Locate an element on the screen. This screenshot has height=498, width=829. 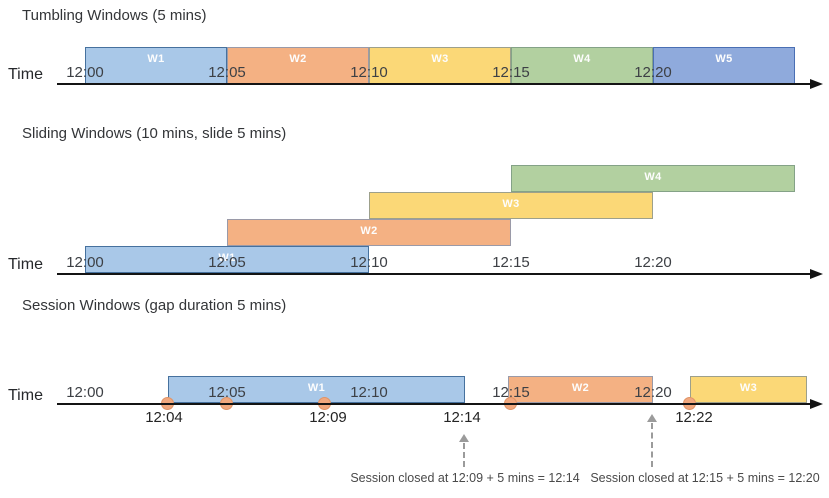
sliding-title: Sliding Windows (10 mins, slide 5 mins) is located at coordinates (154, 133).